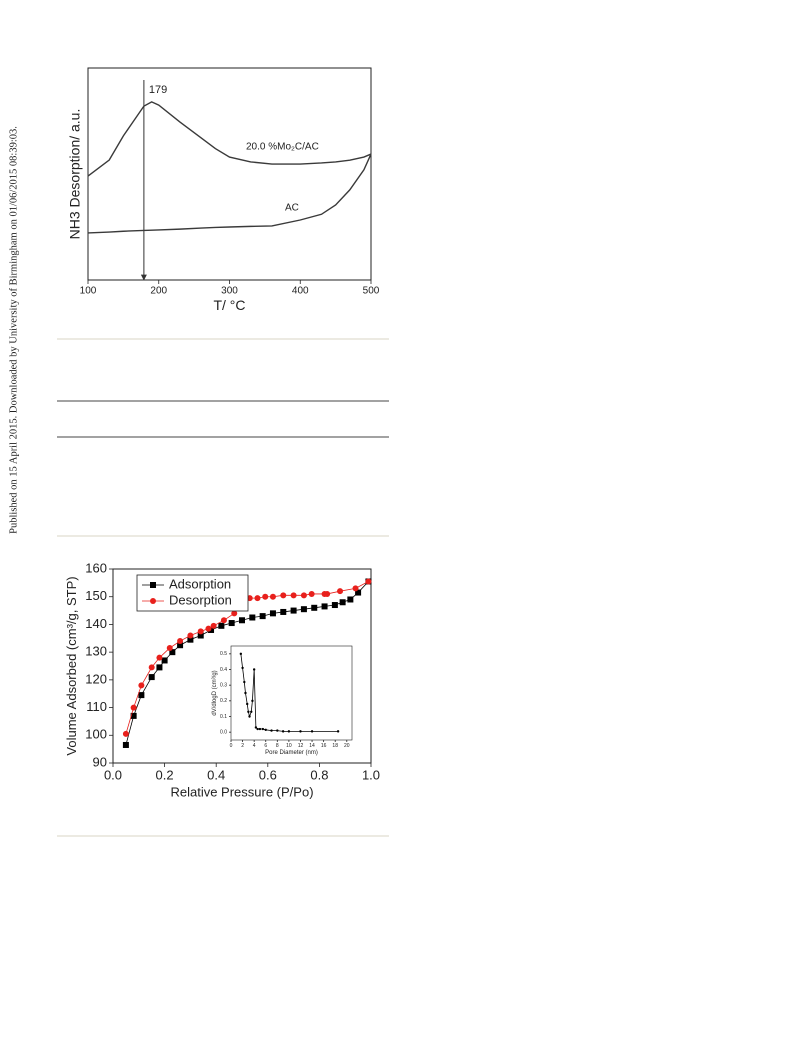 The image size is (793, 1039). I want to click on x-tick-label: 0.2, so click(165, 775).